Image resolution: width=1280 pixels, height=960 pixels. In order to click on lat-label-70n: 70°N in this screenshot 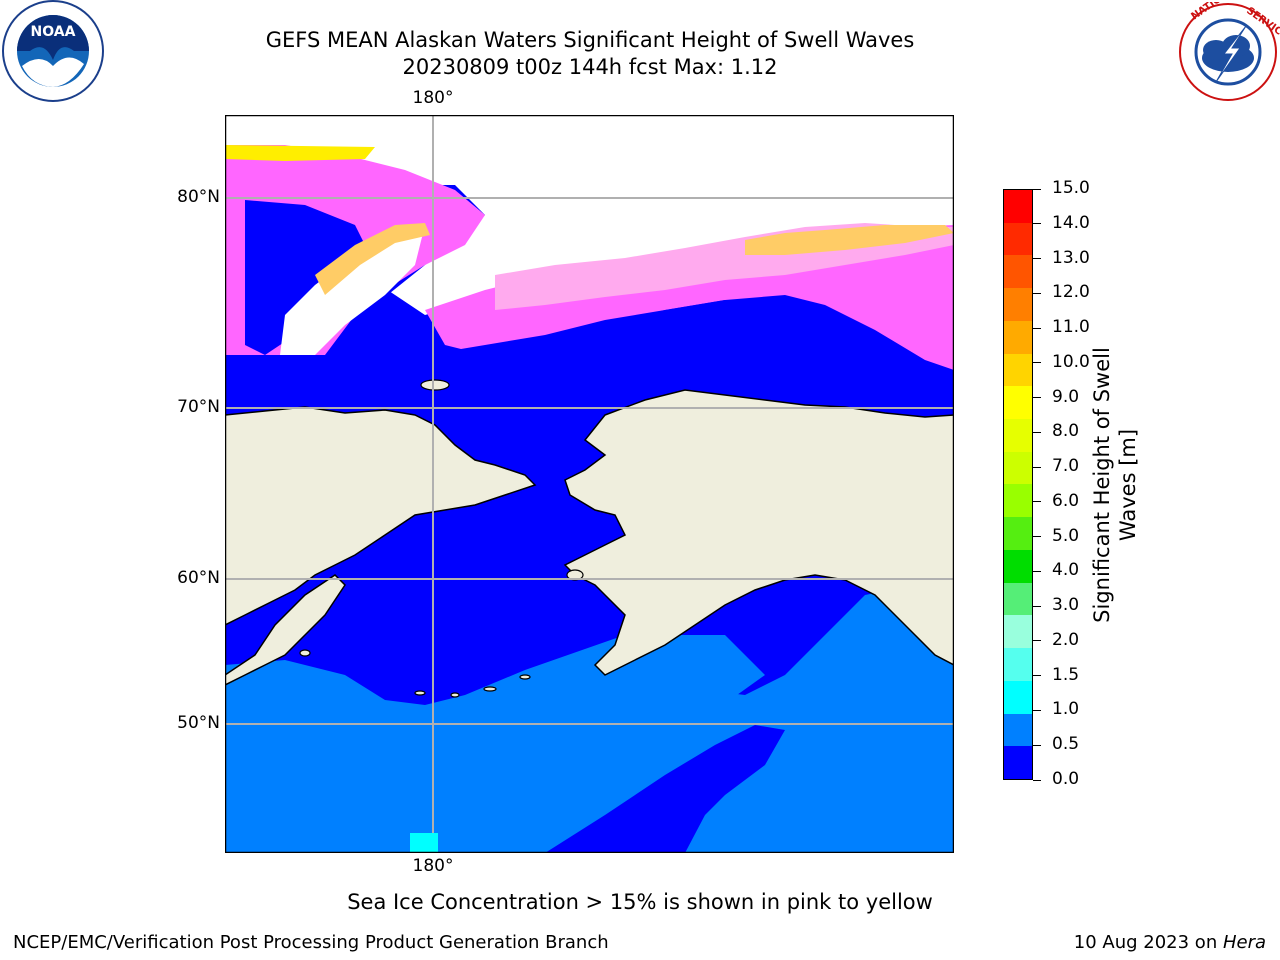, I will do `click(198, 407)`.